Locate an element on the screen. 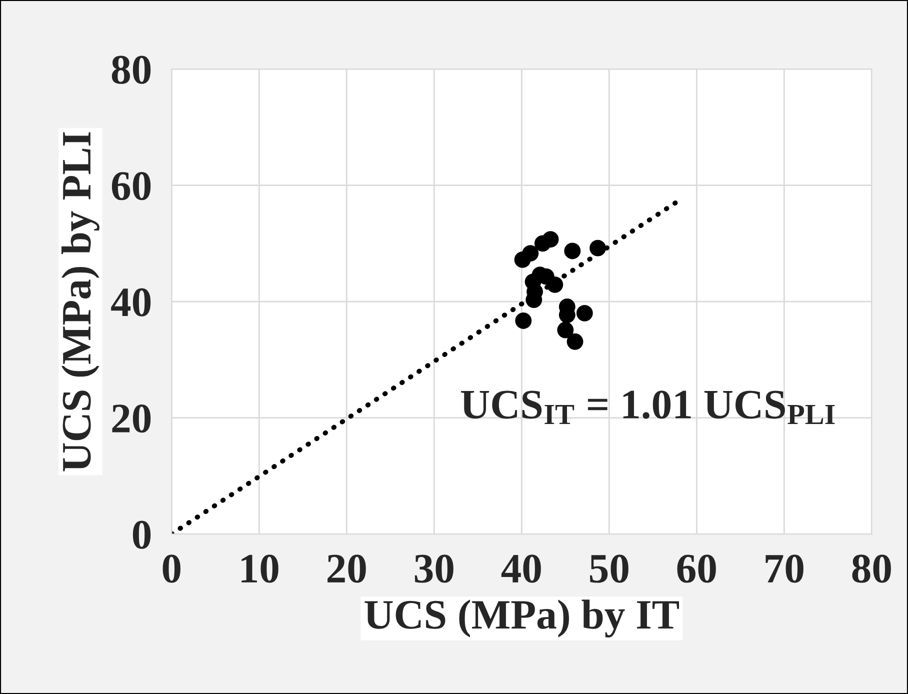 The image size is (908, 694). x-tick-label: 0 is located at coordinates (171, 568).